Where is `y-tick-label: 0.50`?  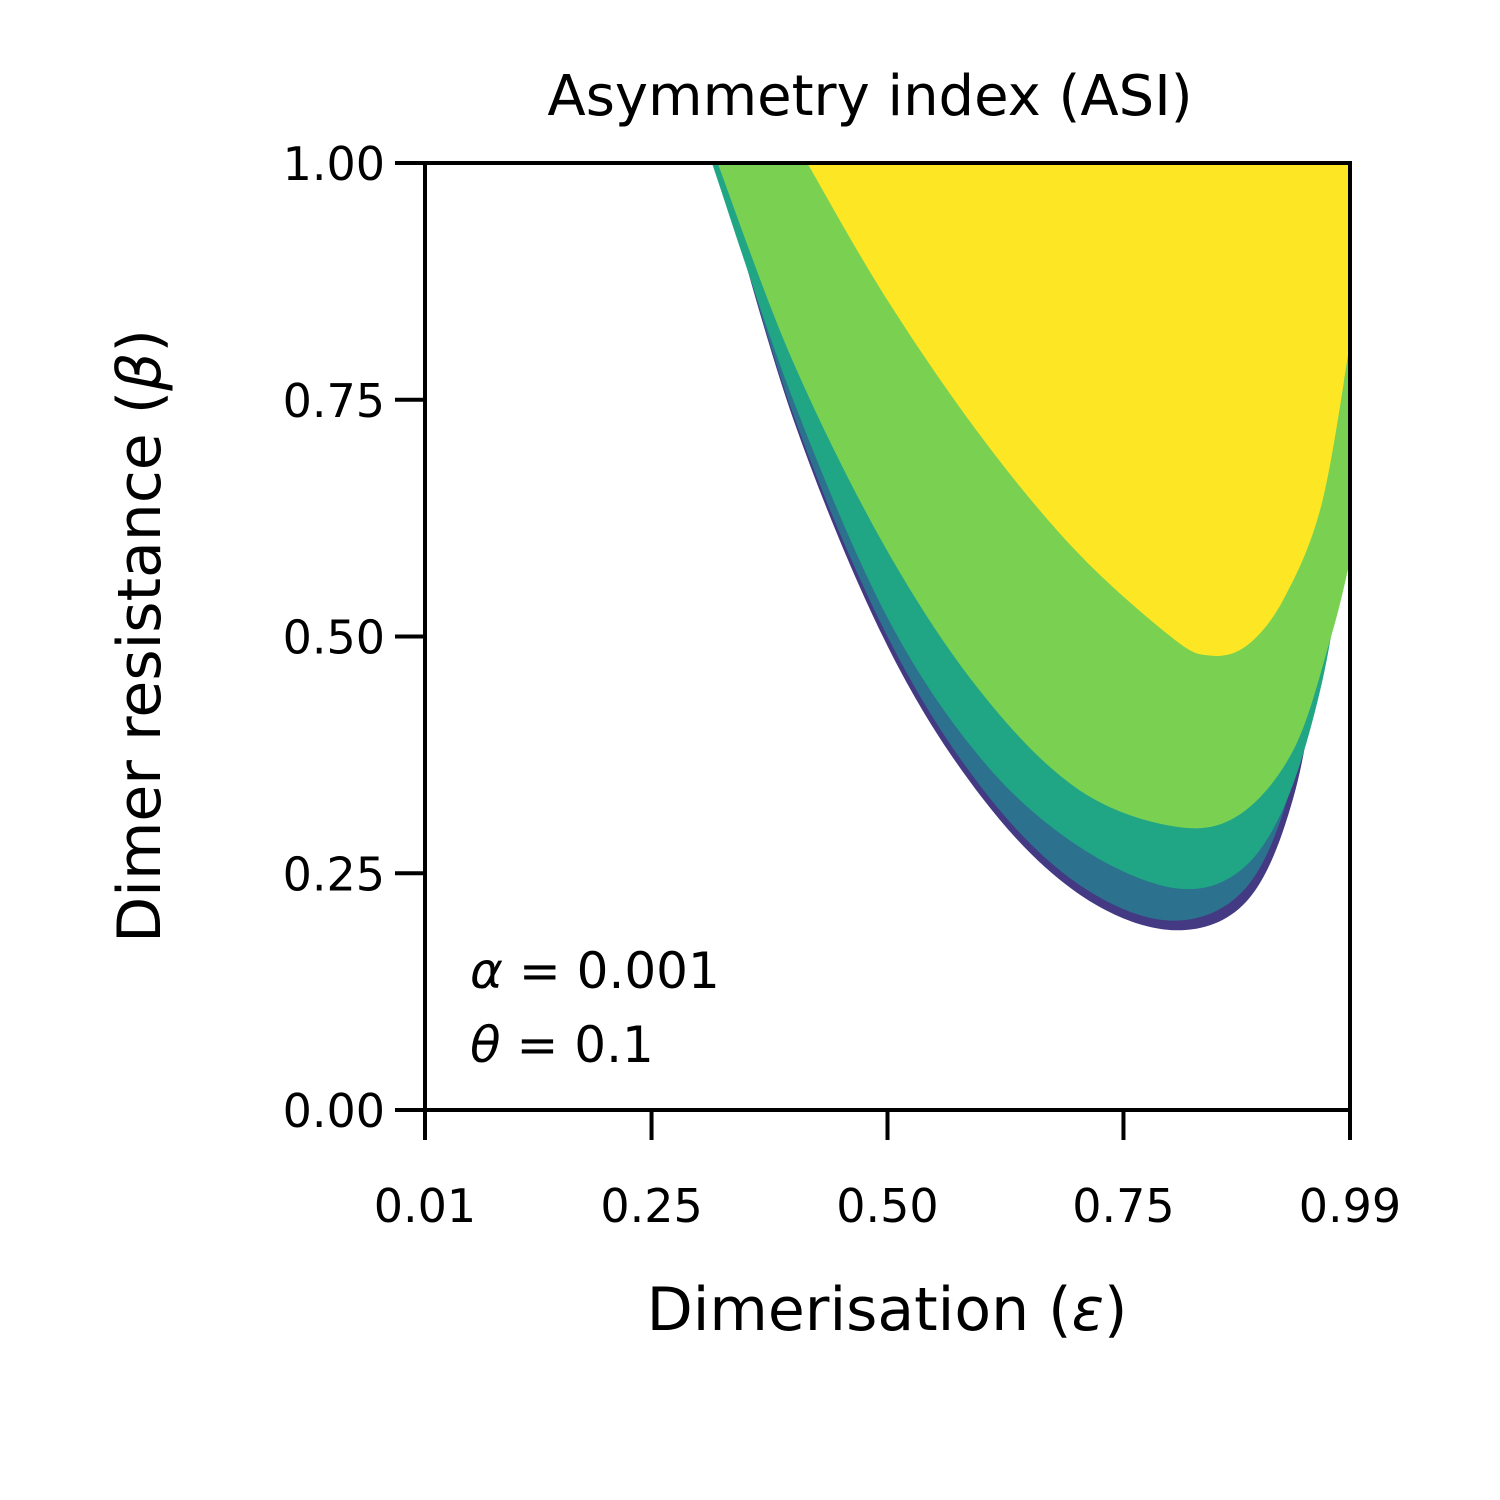 y-tick-label: 0.50 is located at coordinates (334, 638).